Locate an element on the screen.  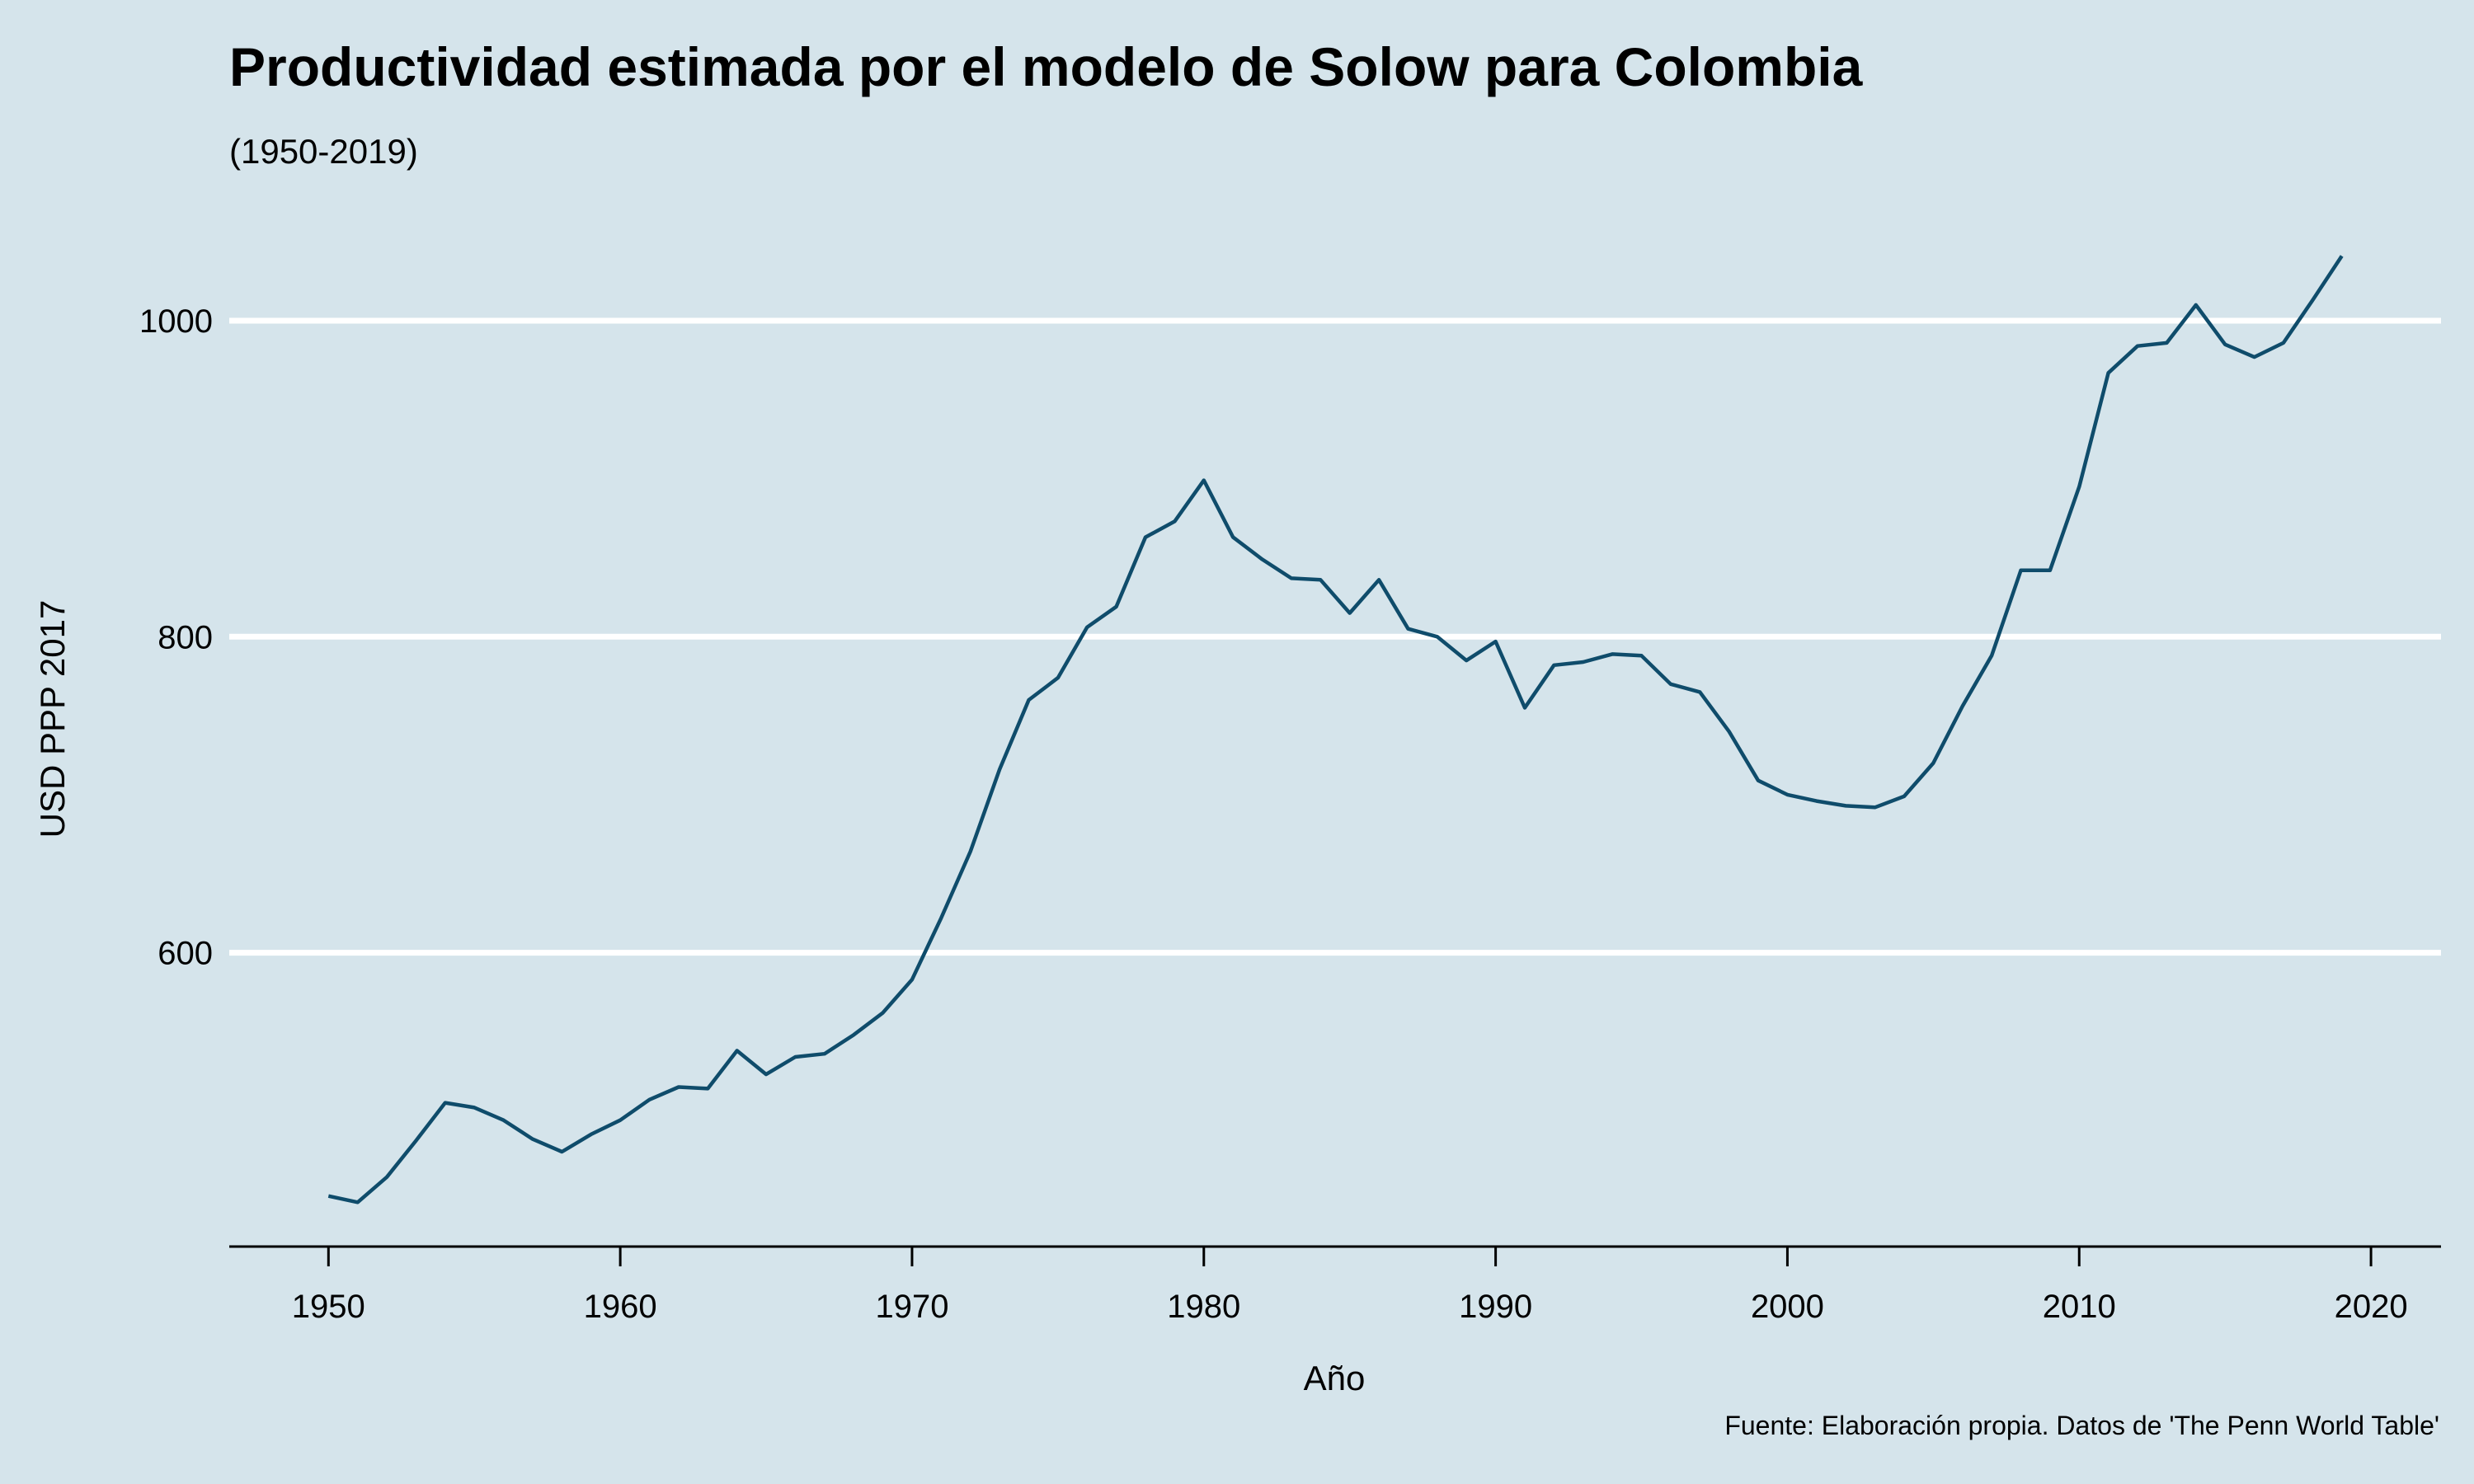
x-tick-label: 2020 is located at coordinates (2371, 1307).